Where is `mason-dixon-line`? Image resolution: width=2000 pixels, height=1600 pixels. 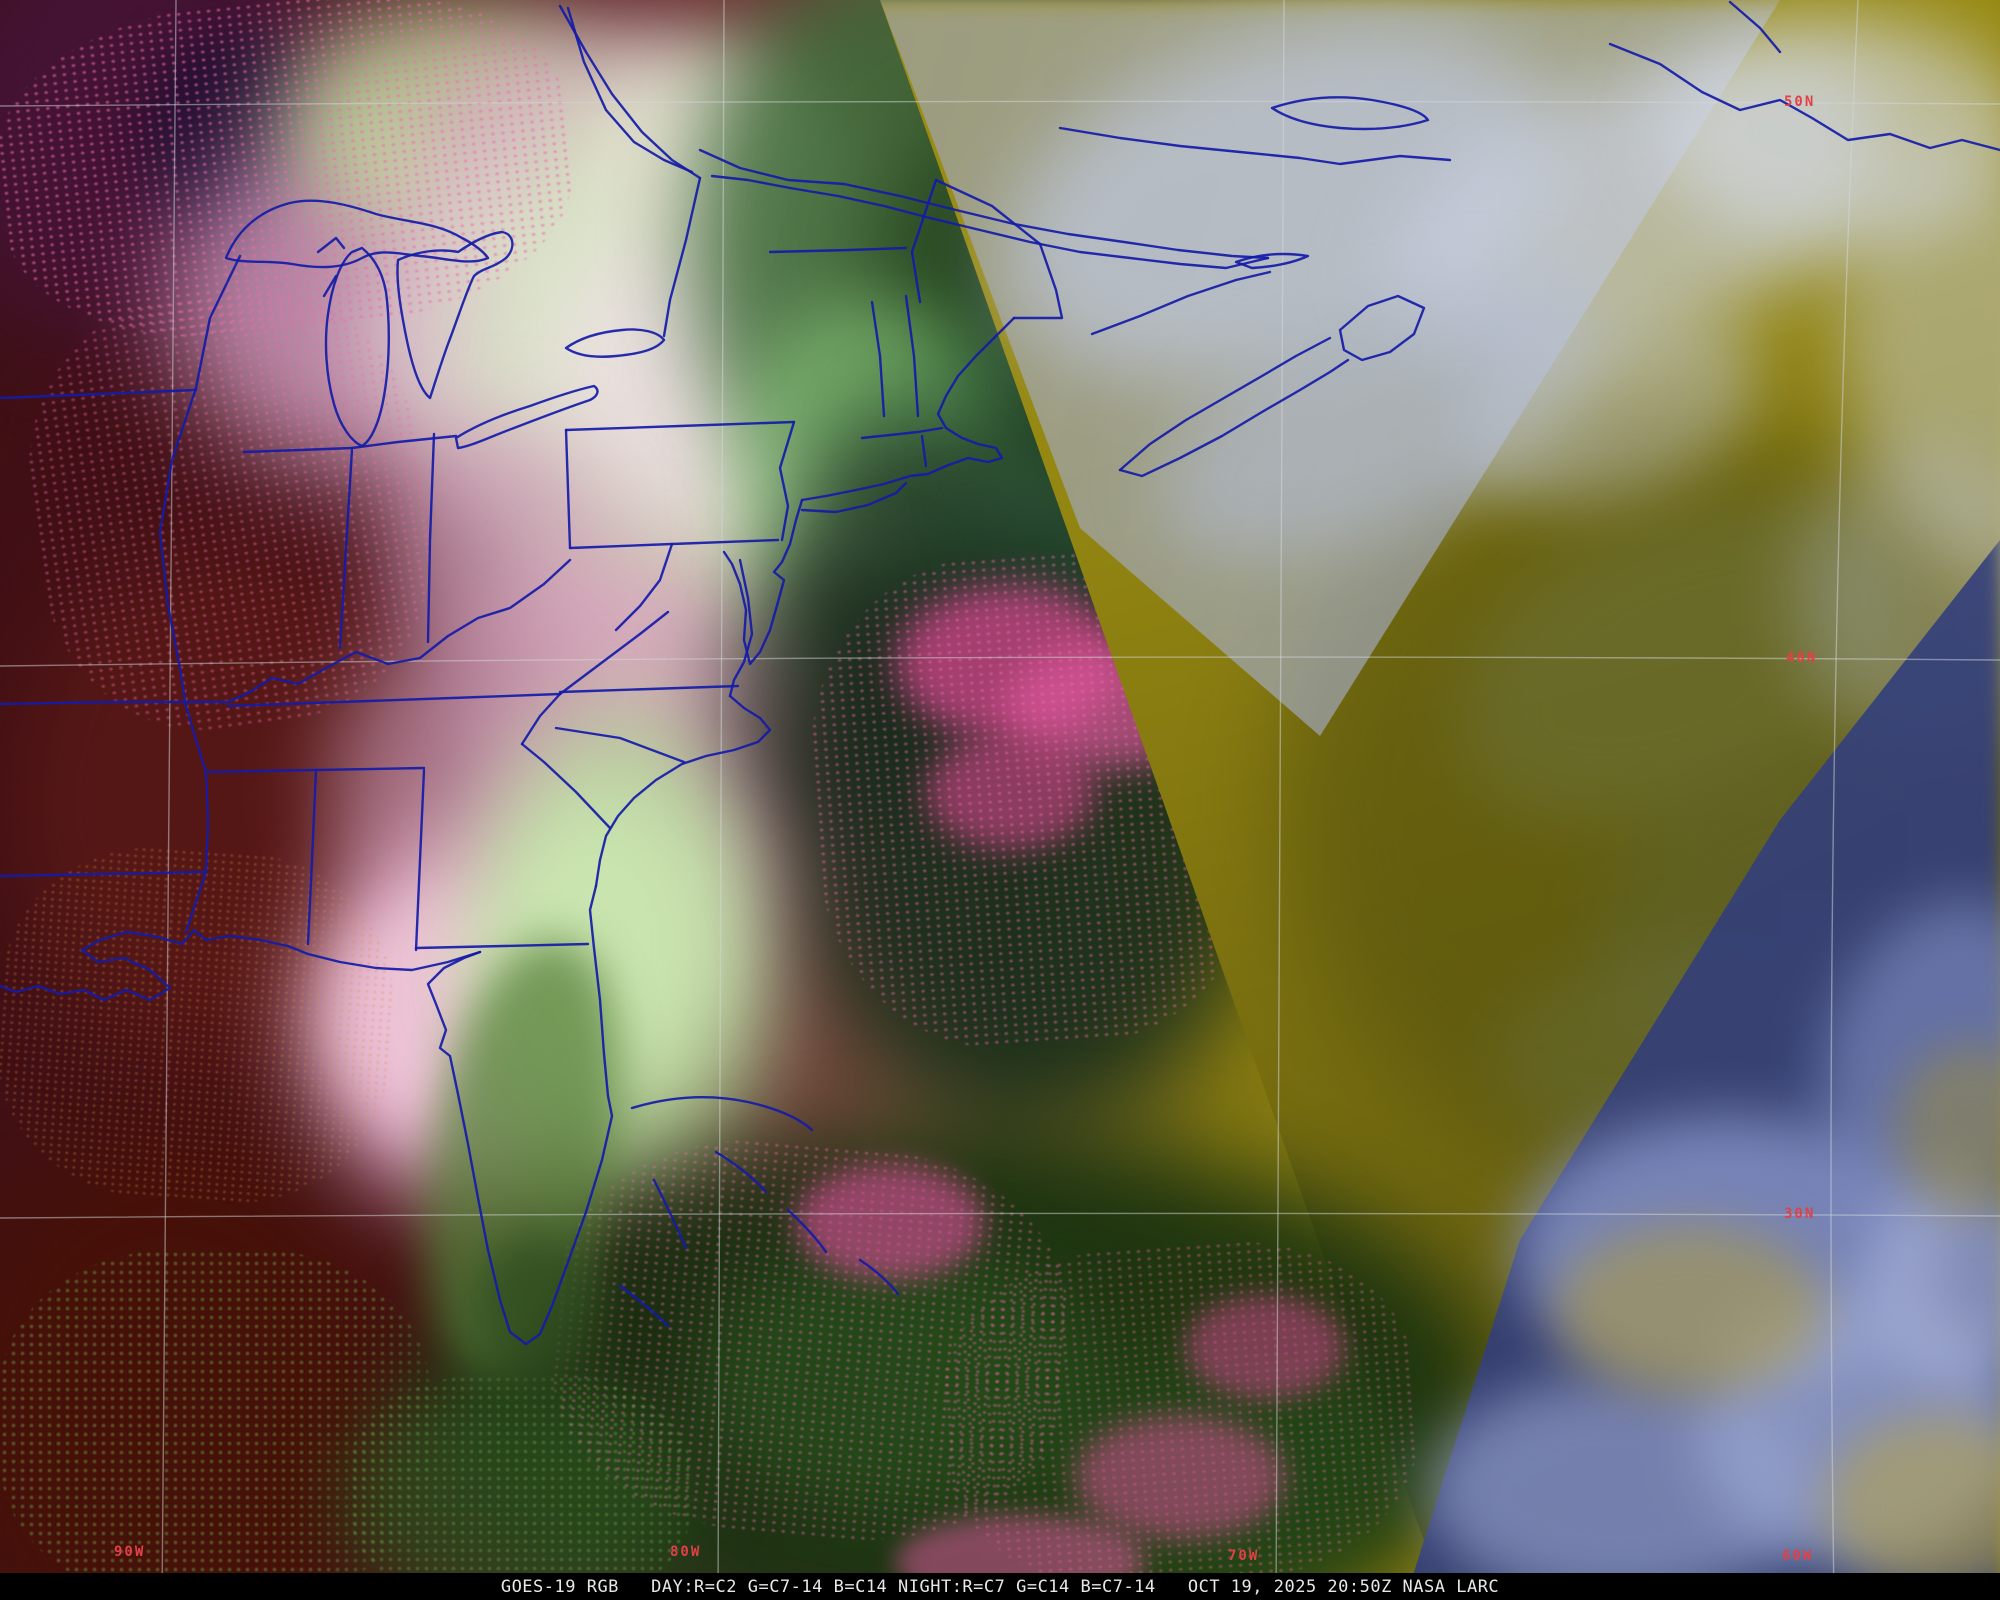 mason-dixon-line is located at coordinates (674, 544).